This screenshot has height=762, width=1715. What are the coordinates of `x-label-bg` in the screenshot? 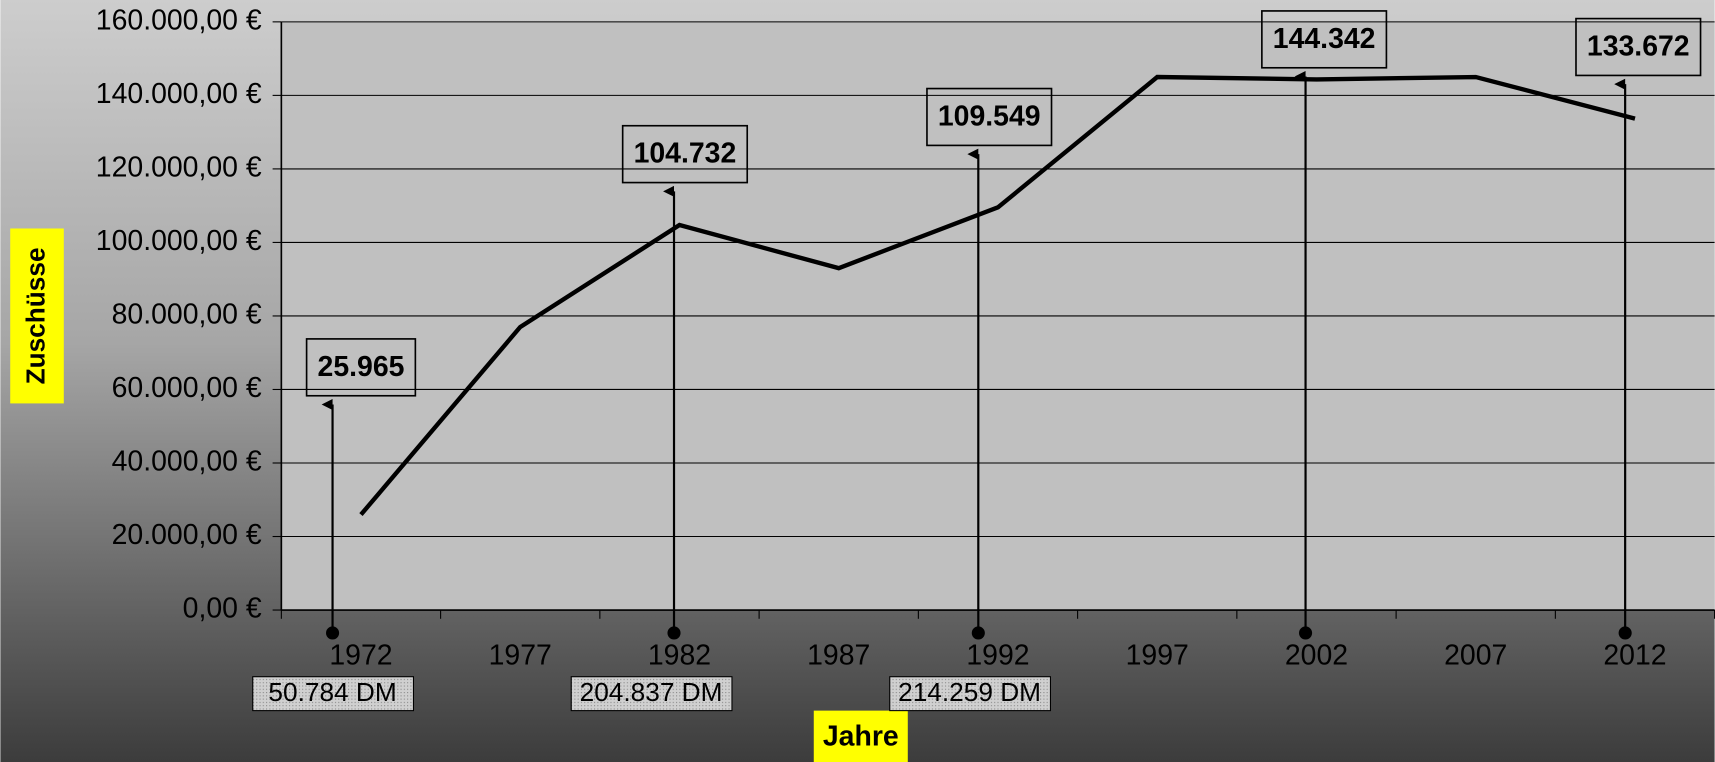 It's located at (860, 736).